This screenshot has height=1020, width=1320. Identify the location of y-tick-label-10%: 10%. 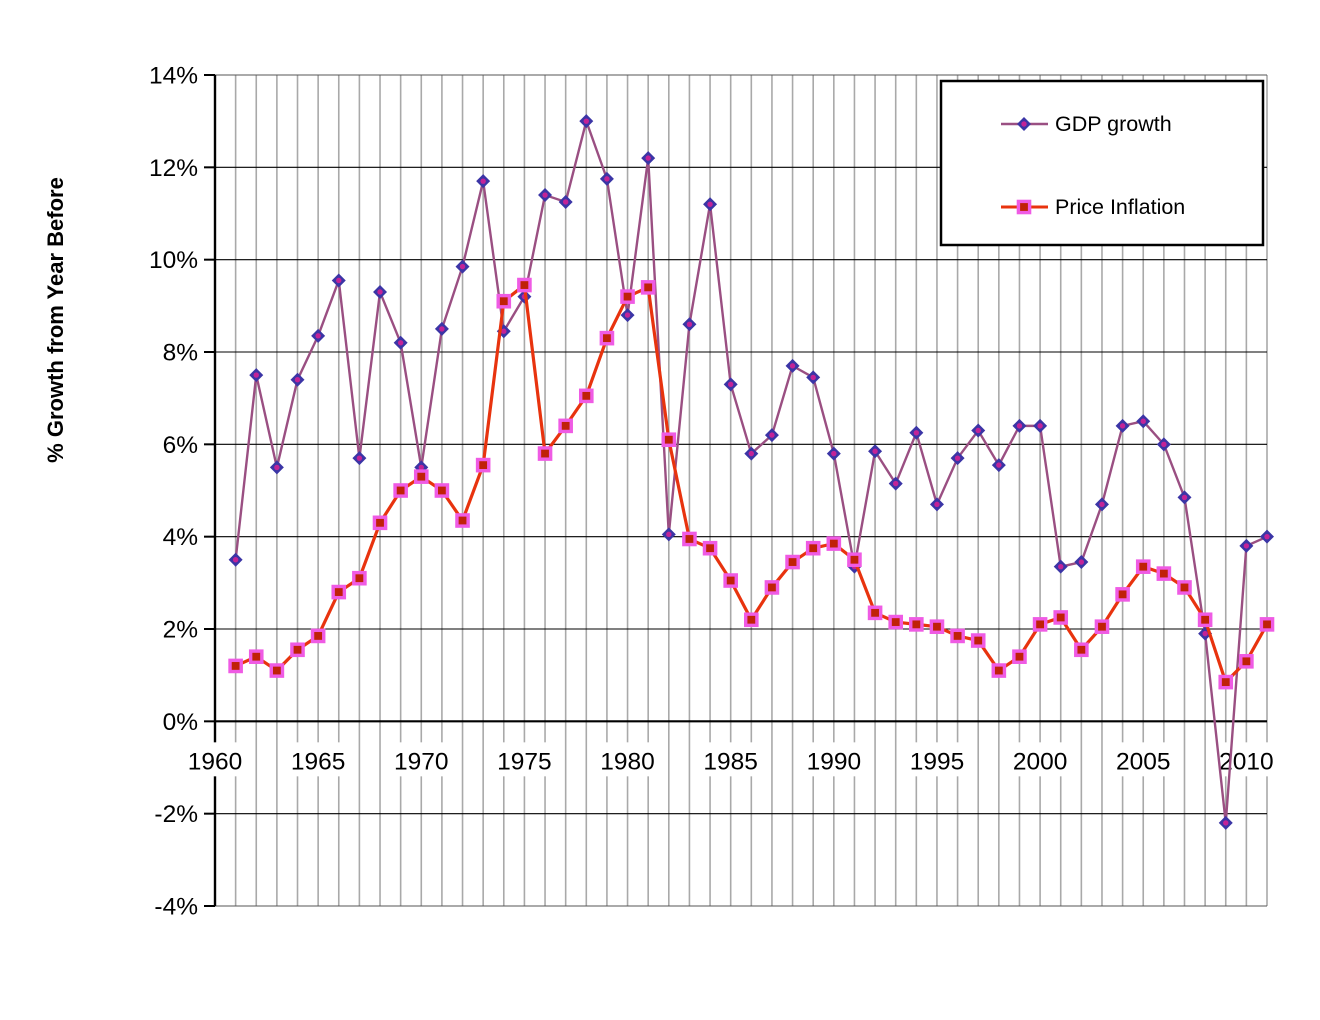
(173, 260).